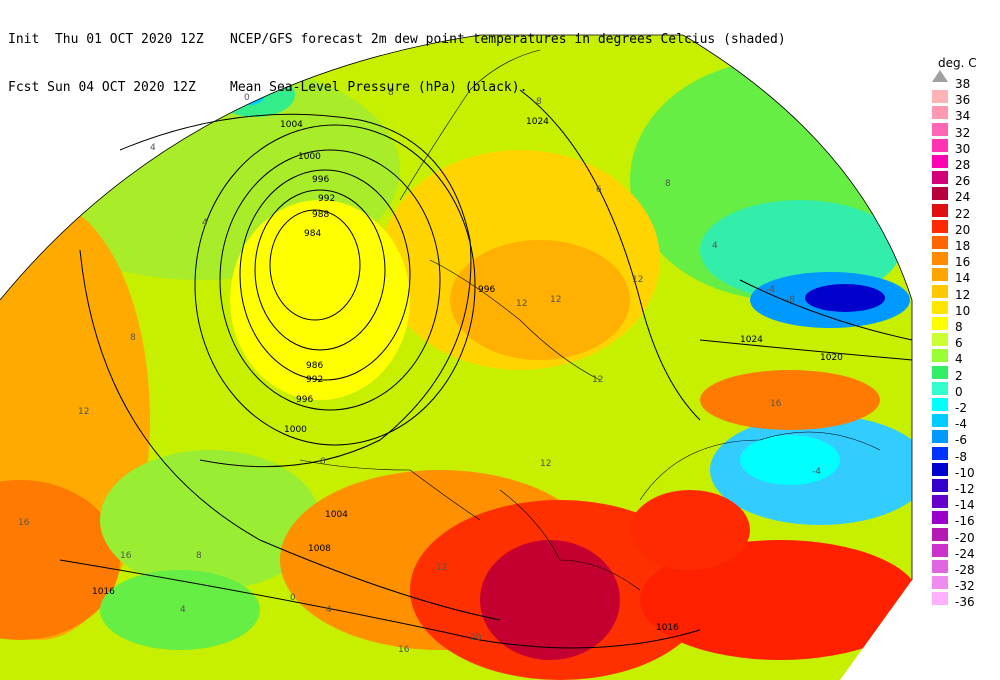 The width and height of the screenshot is (1000, 680). I want to click on colorbar-label: -32, so click(965, 586).